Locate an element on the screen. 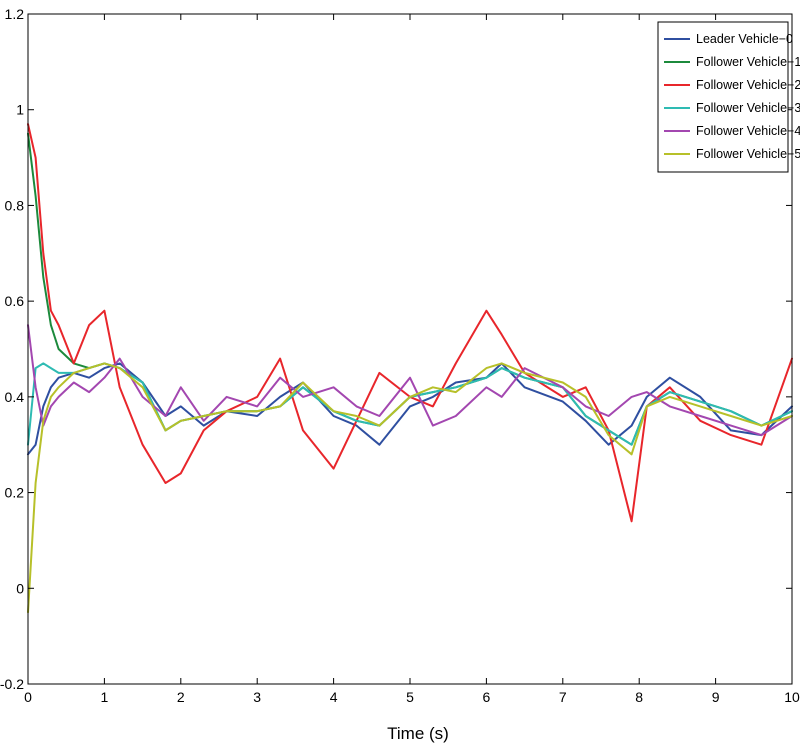  x-tick-label: 8 is located at coordinates (639, 697).